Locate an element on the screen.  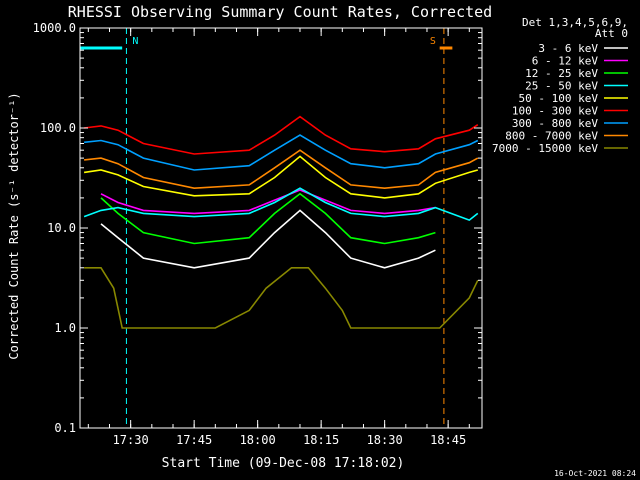
x-tick-label: 18:45 is located at coordinates (448, 440).